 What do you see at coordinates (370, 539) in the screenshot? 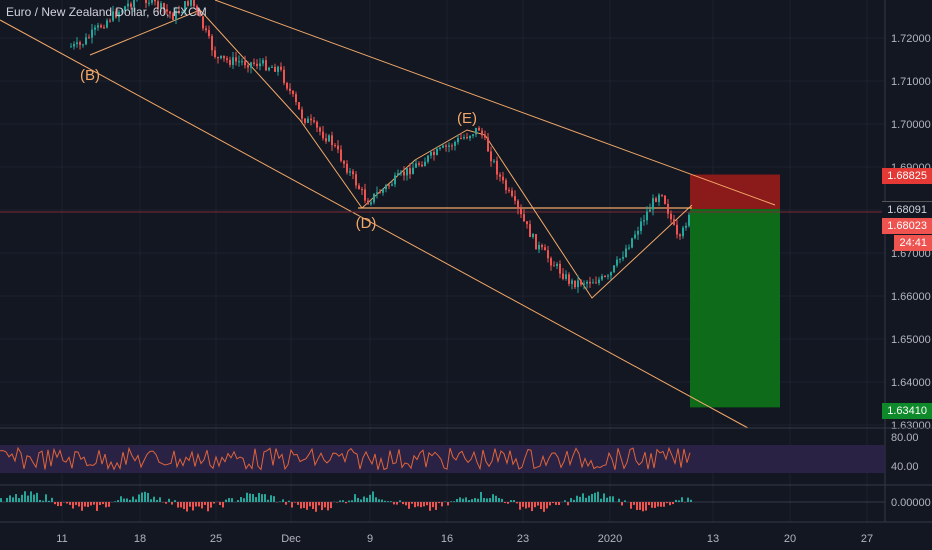
I see `time-tick-label: 9` at bounding box center [370, 539].